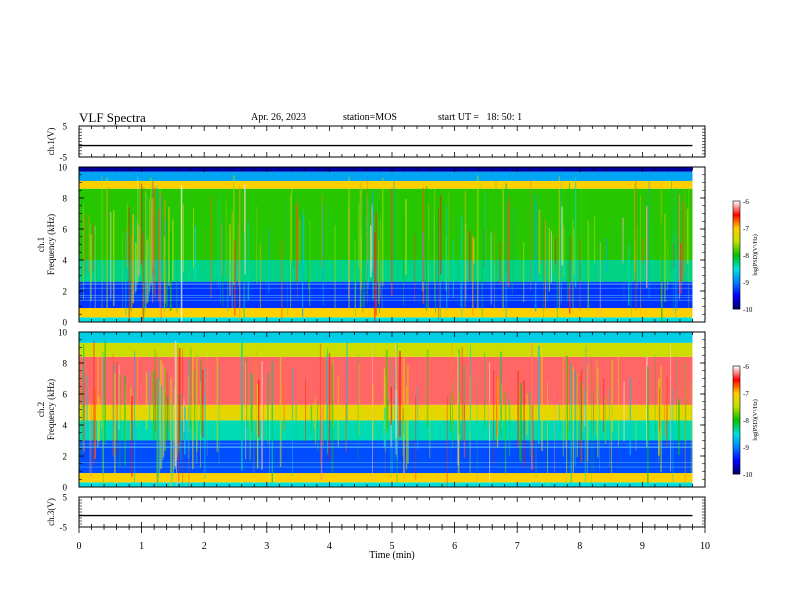  Describe the element at coordinates (79, 546) in the screenshot. I see `x-tick-label: 0` at that location.